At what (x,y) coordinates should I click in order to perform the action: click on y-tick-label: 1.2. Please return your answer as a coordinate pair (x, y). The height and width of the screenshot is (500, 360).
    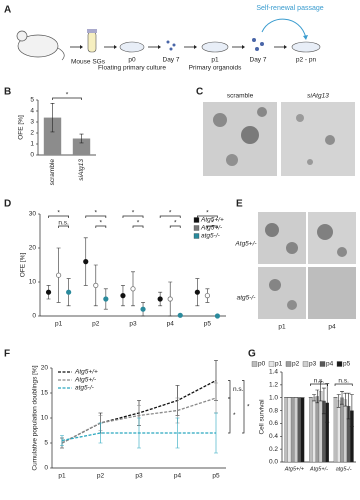
    Looking at the image, I should click on (273, 385).